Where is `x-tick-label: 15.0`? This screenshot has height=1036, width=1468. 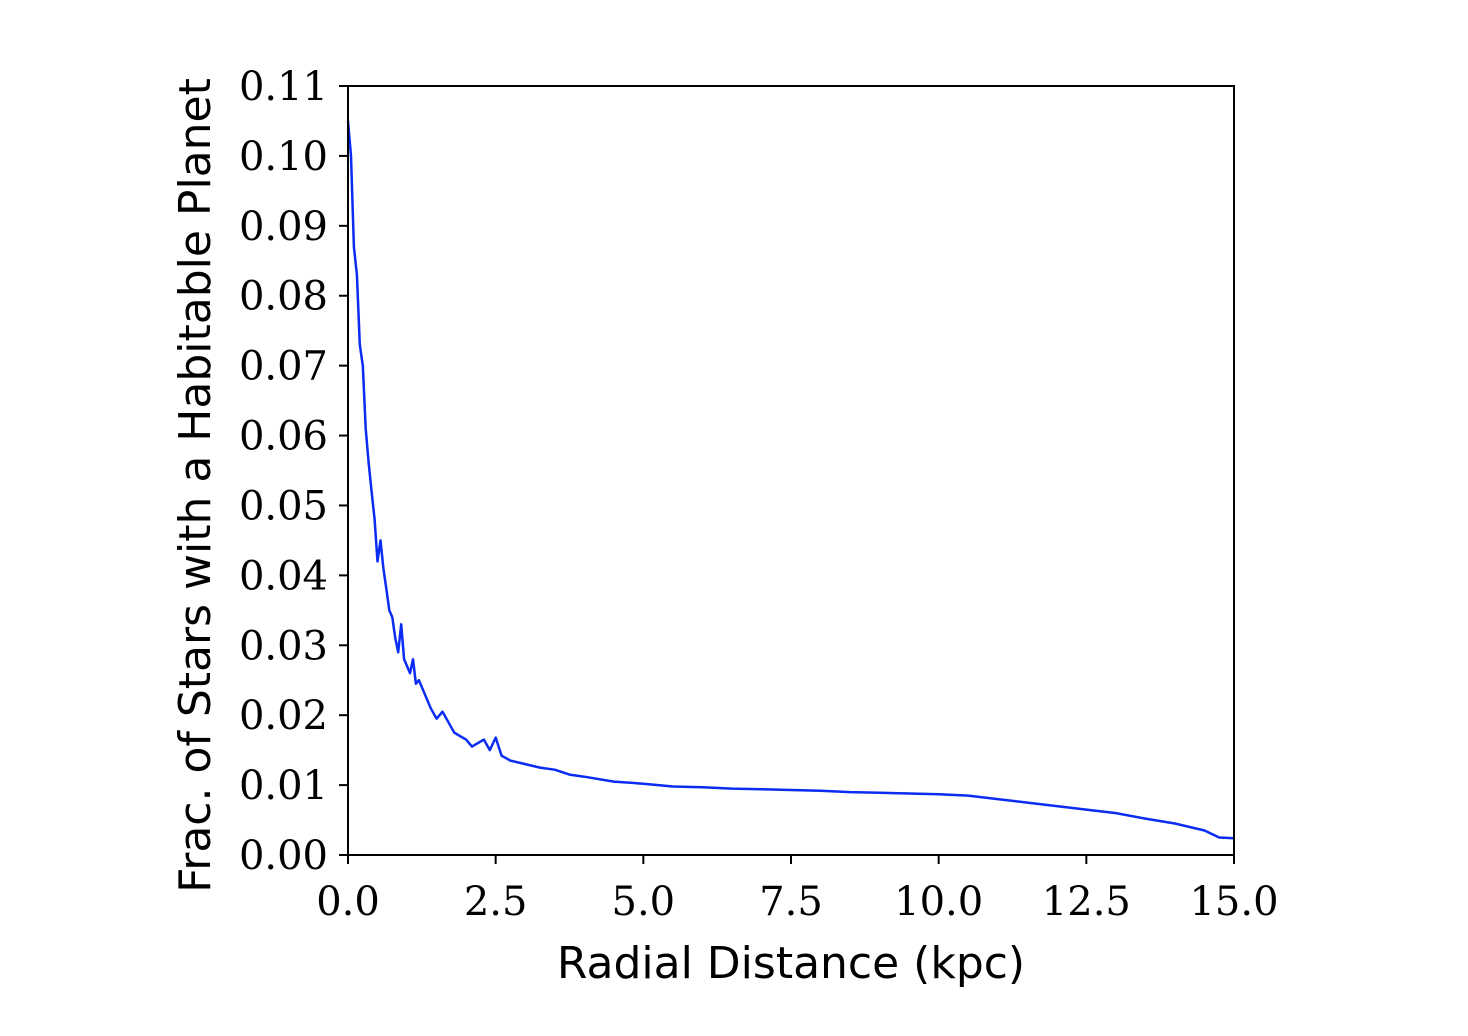 x-tick-label: 15.0 is located at coordinates (1233, 902).